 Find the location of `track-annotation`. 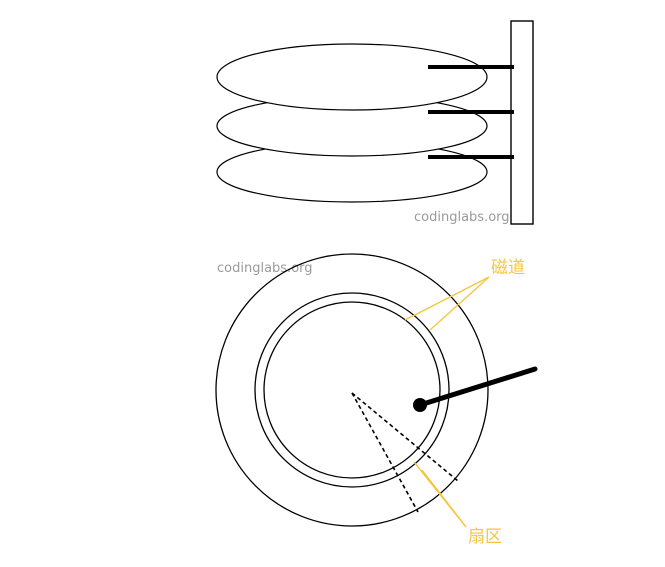

track-annotation is located at coordinates (447, 303).